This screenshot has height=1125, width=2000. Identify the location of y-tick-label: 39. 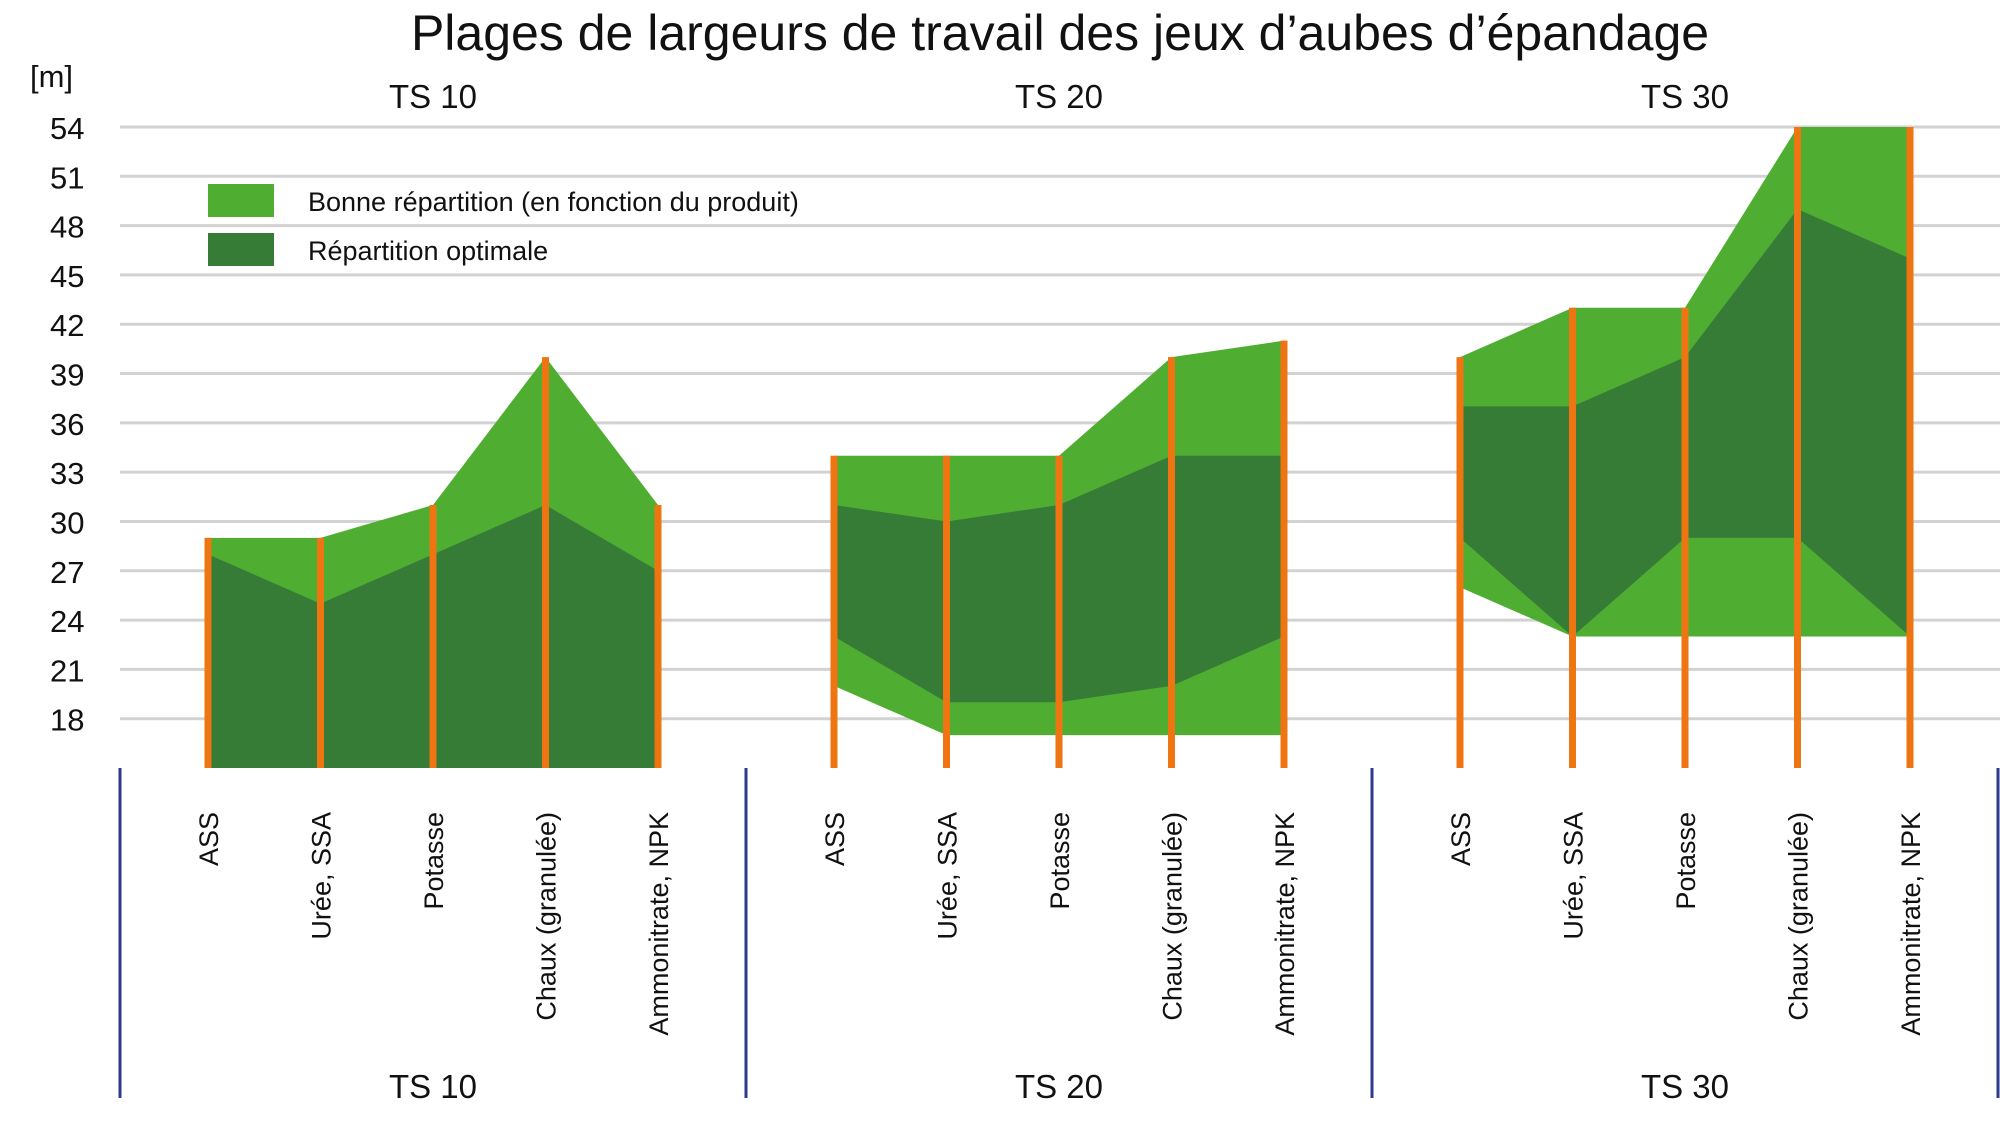
(67, 375).